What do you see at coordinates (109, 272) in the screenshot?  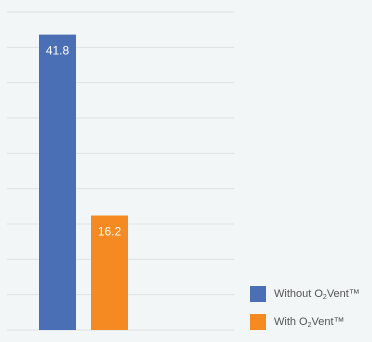 I see `bar-with` at bounding box center [109, 272].